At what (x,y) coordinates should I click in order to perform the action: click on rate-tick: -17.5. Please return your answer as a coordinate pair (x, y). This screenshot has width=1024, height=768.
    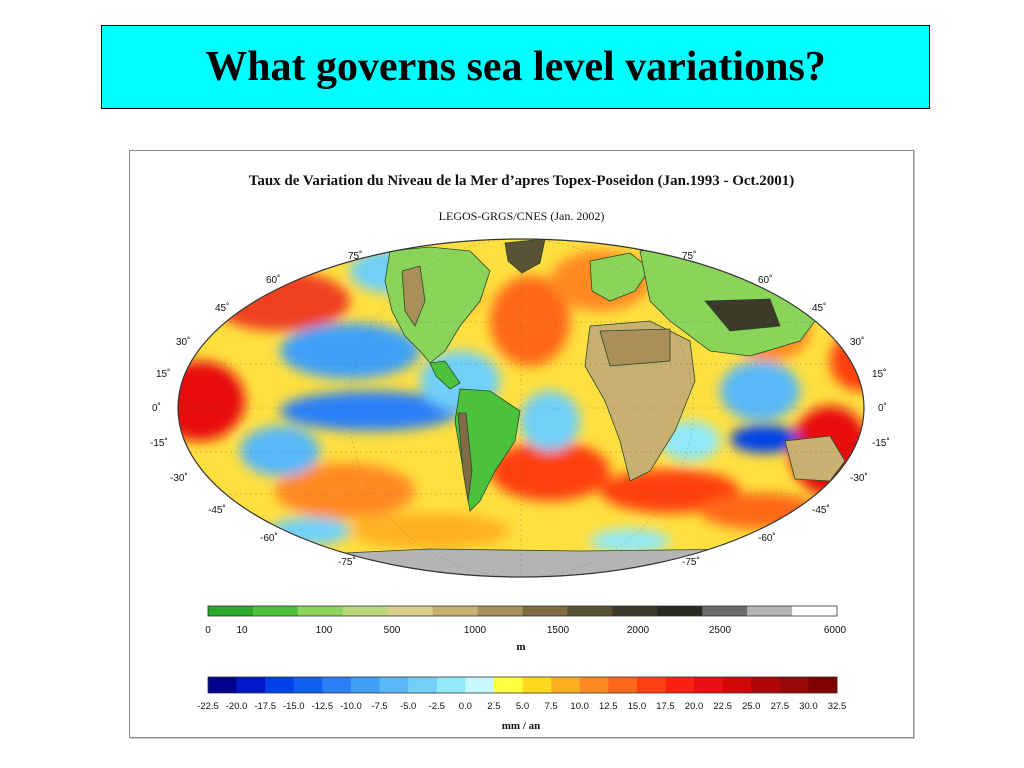
    Looking at the image, I should click on (265, 706).